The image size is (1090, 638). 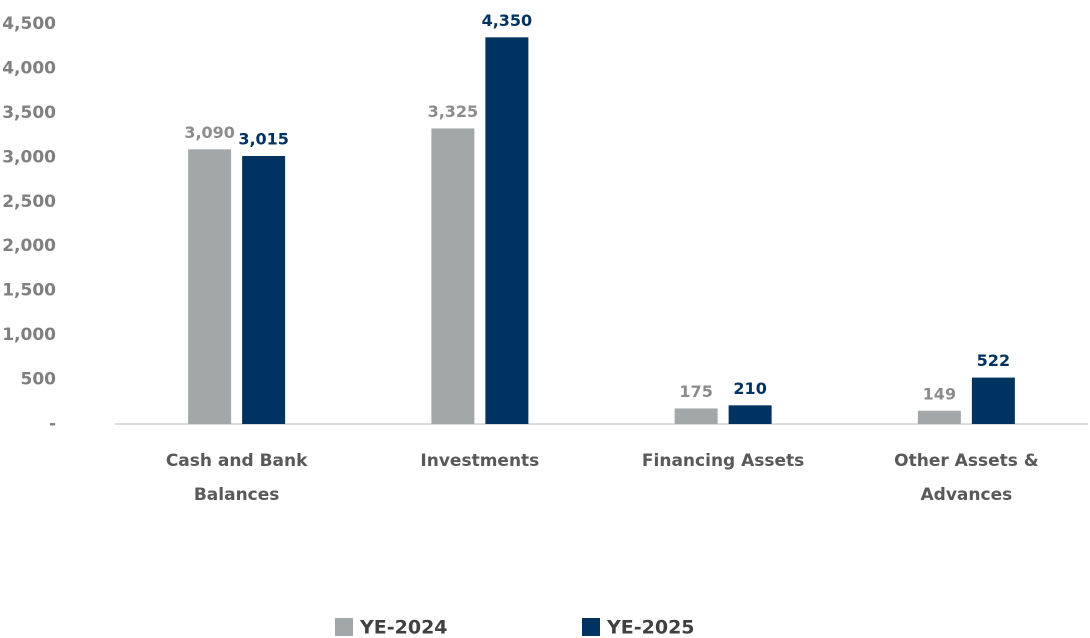 What do you see at coordinates (650, 627) in the screenshot?
I see `legend-label: YE-2025` at bounding box center [650, 627].